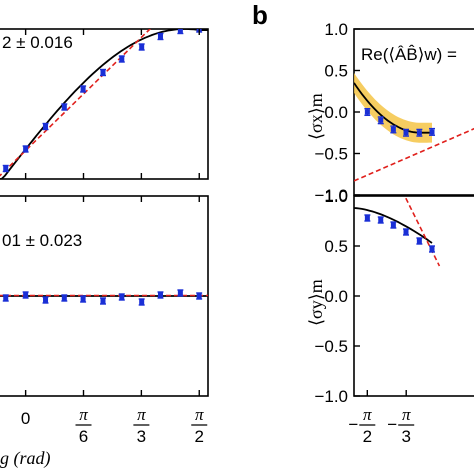 The width and height of the screenshot is (474, 474). What do you see at coordinates (37, 42) in the screenshot?
I see `top-left-annotation: 2 ± 0.016` at bounding box center [37, 42].